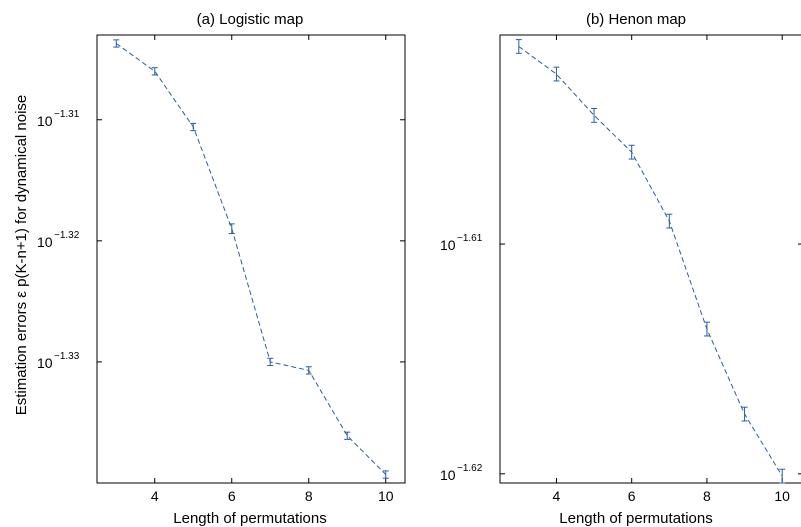  Describe the element at coordinates (67, 356) in the screenshot. I see `y-tick-exponent: −1.33` at that location.